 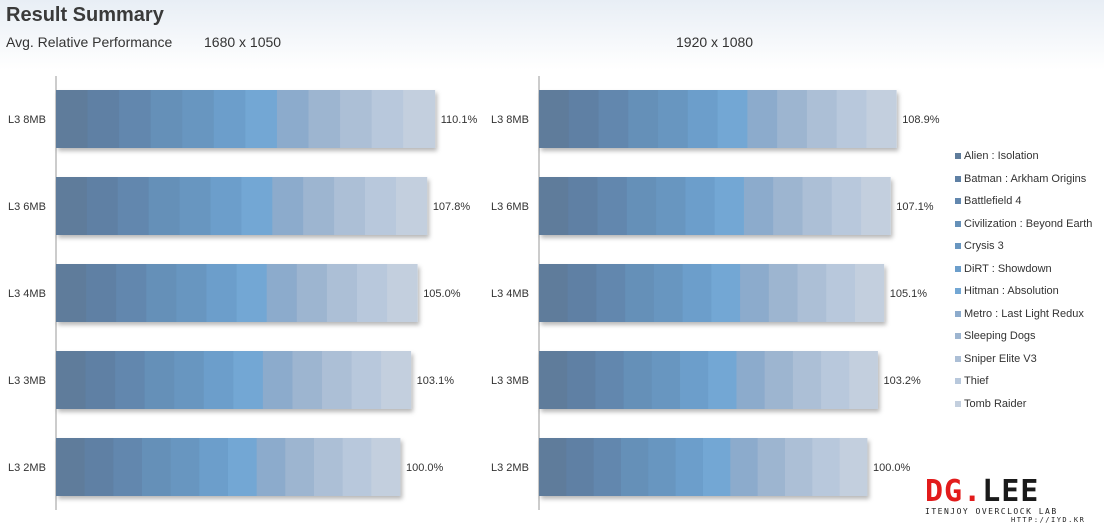 What do you see at coordinates (1000, 358) in the screenshot?
I see `legend-label: Sniper Elite V3` at bounding box center [1000, 358].